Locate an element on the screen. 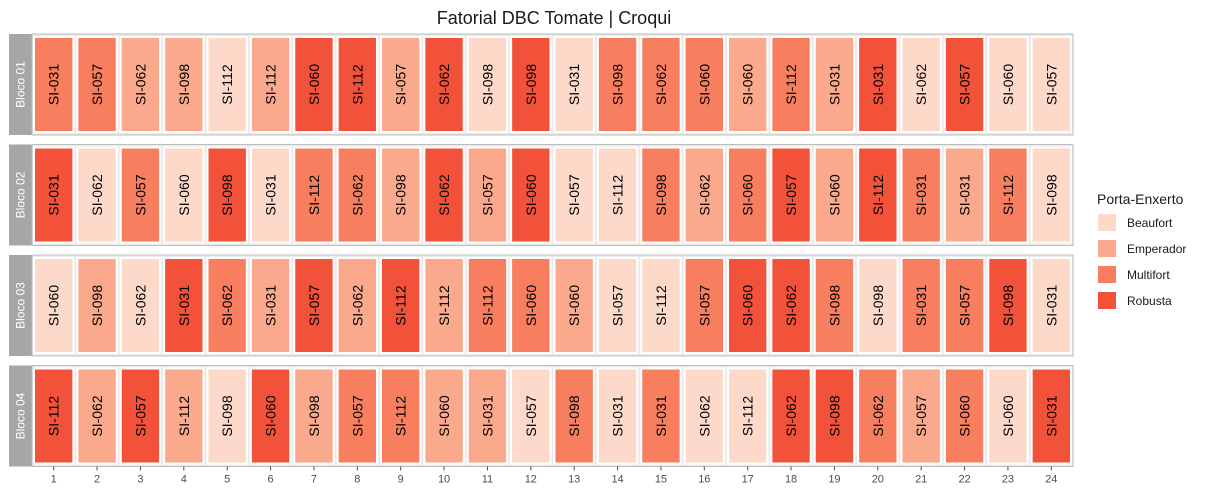 The image size is (1210, 495). x-tick-label: 7 is located at coordinates (314, 480).